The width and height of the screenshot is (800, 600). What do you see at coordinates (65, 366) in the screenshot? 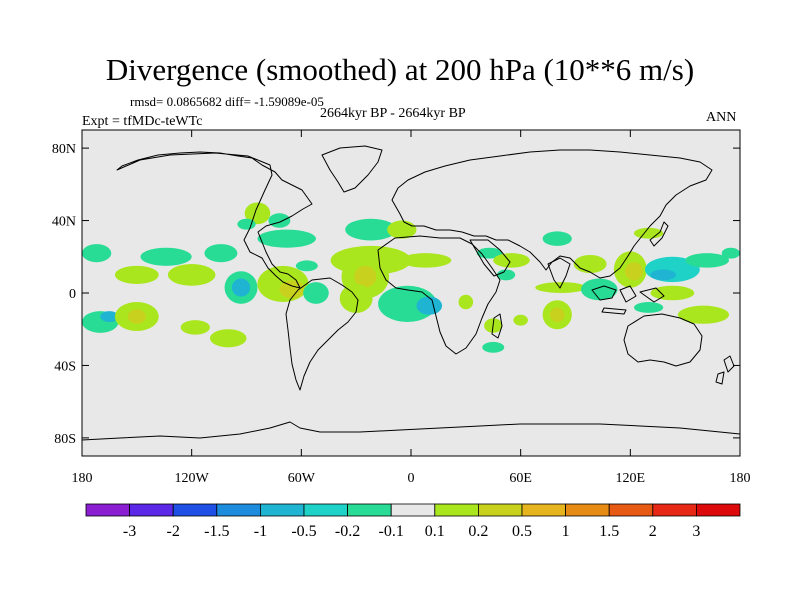
I see `y-tick-label-3: 40S` at bounding box center [65, 366].